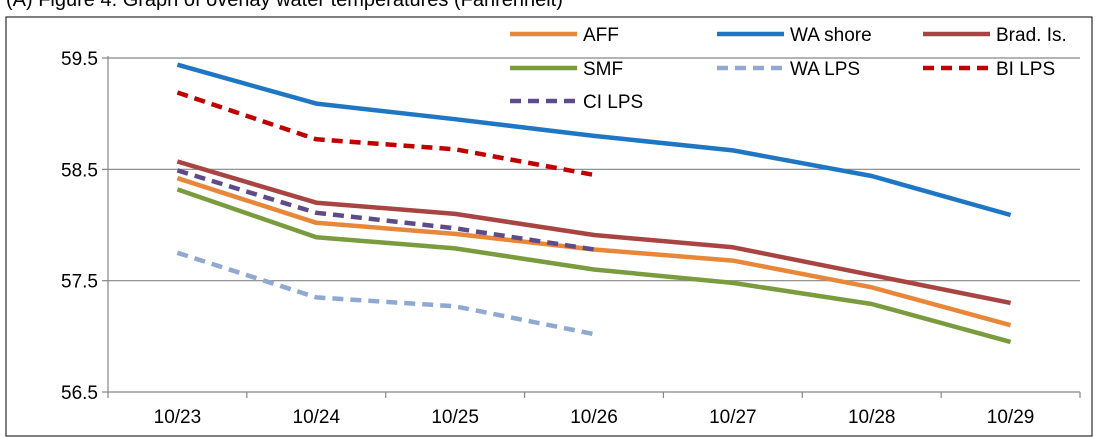 Image resolution: width=1095 pixels, height=437 pixels. Describe the element at coordinates (317, 417) in the screenshot. I see `x-tick-label: 10/24` at that location.